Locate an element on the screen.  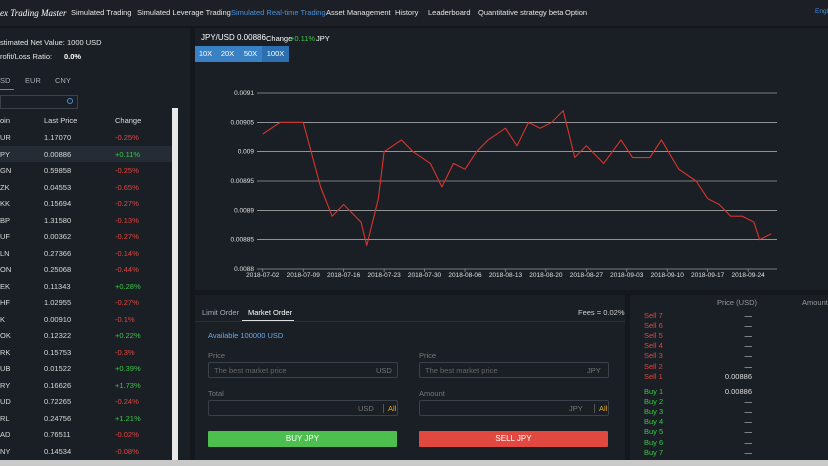
order-tab: Market Order is located at coordinates (270, 312).